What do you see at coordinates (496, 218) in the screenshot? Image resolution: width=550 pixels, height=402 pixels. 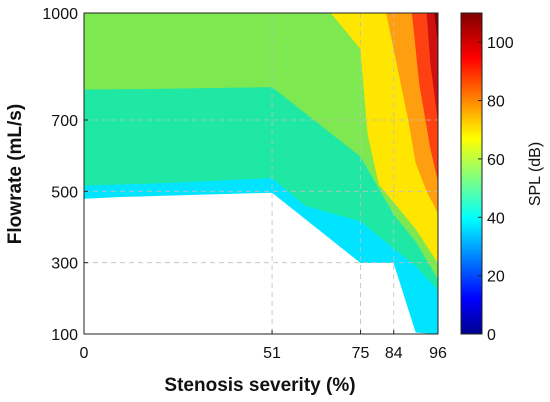 I see `colorbar-tick-label: 40` at bounding box center [496, 218].